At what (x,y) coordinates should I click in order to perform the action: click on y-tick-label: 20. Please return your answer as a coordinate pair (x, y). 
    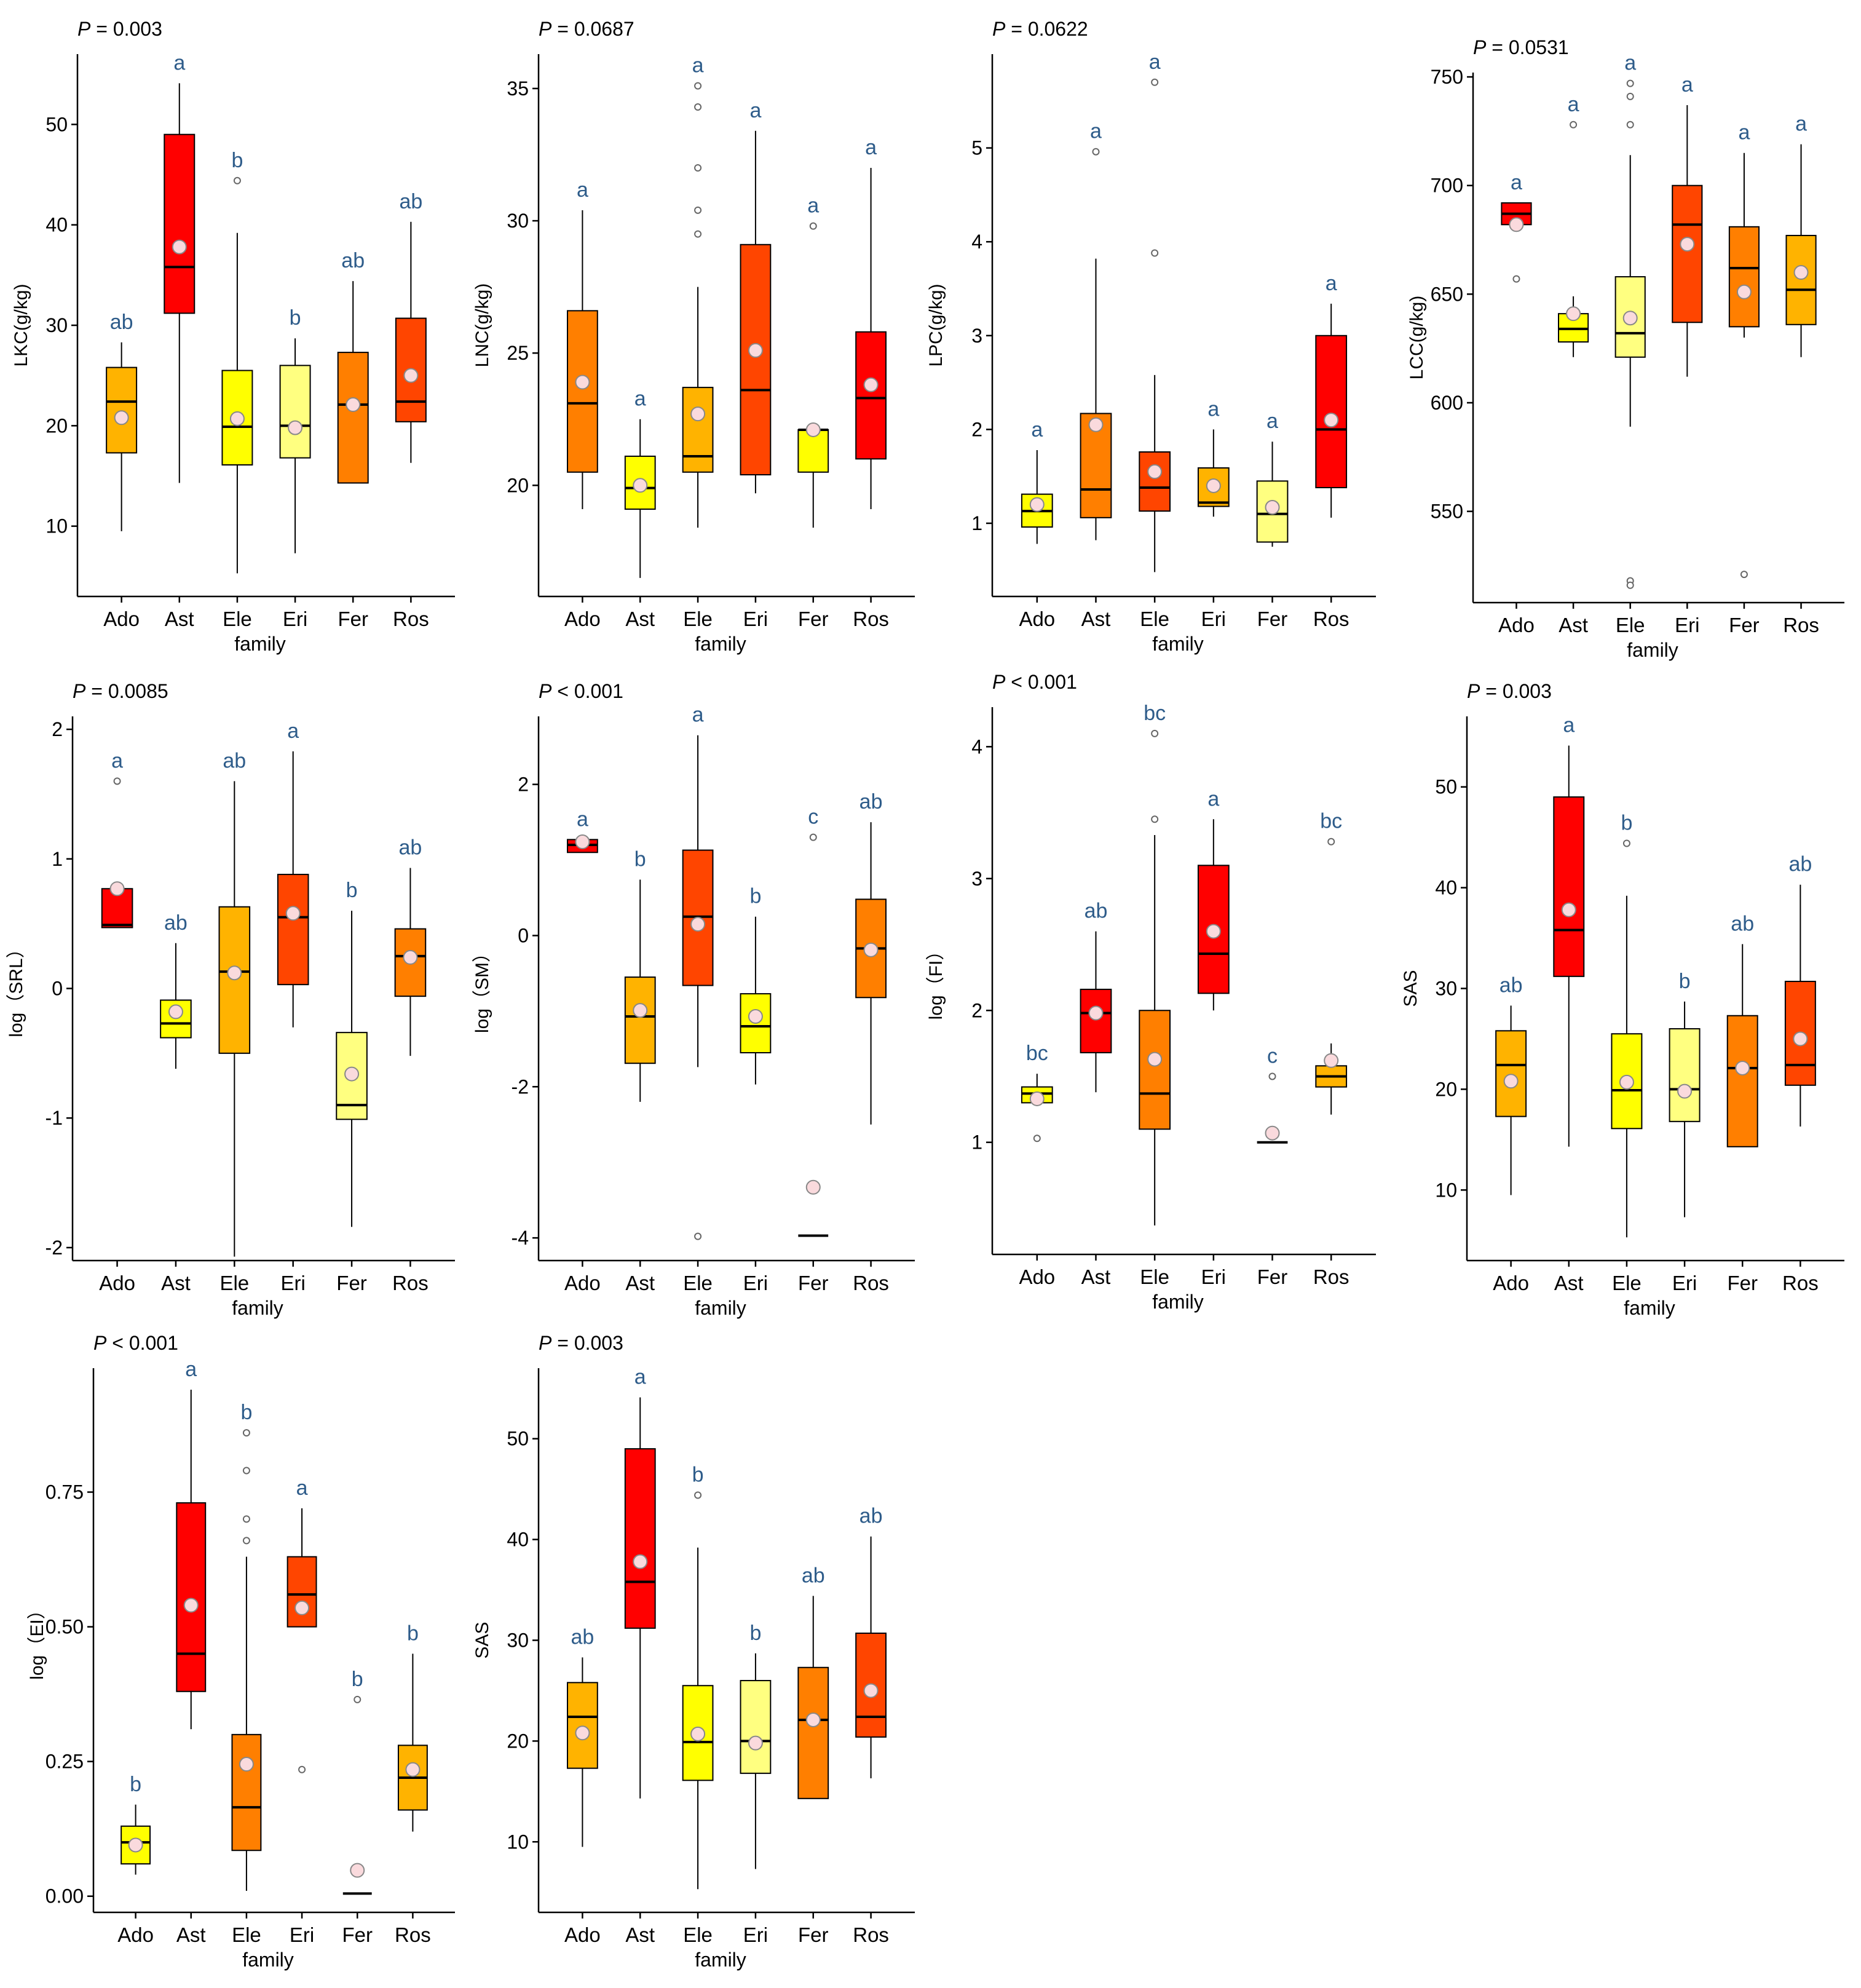
    Looking at the image, I should click on (1446, 1089).